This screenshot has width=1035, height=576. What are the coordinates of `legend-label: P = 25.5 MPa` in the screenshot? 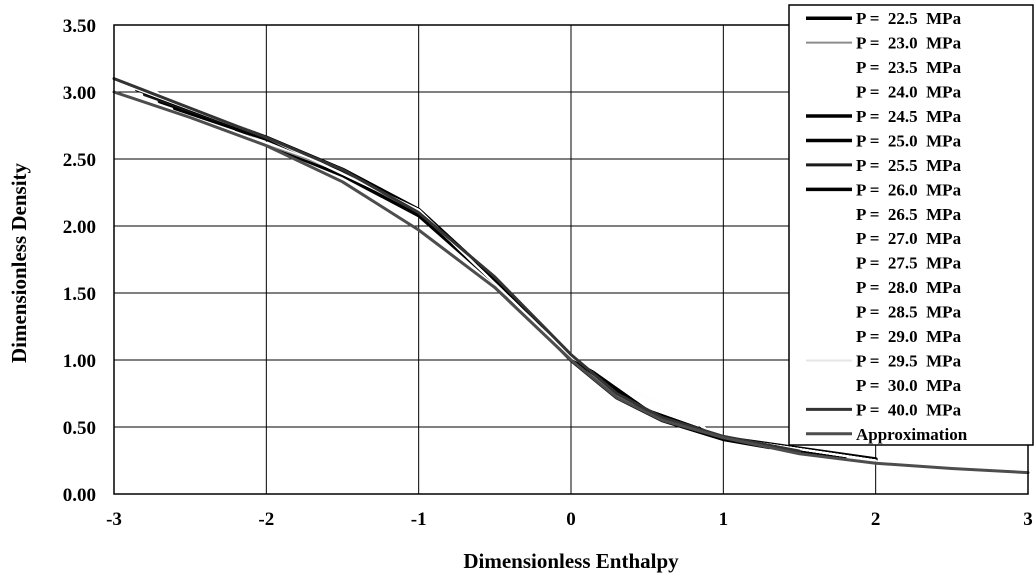 It's located at (909, 165).